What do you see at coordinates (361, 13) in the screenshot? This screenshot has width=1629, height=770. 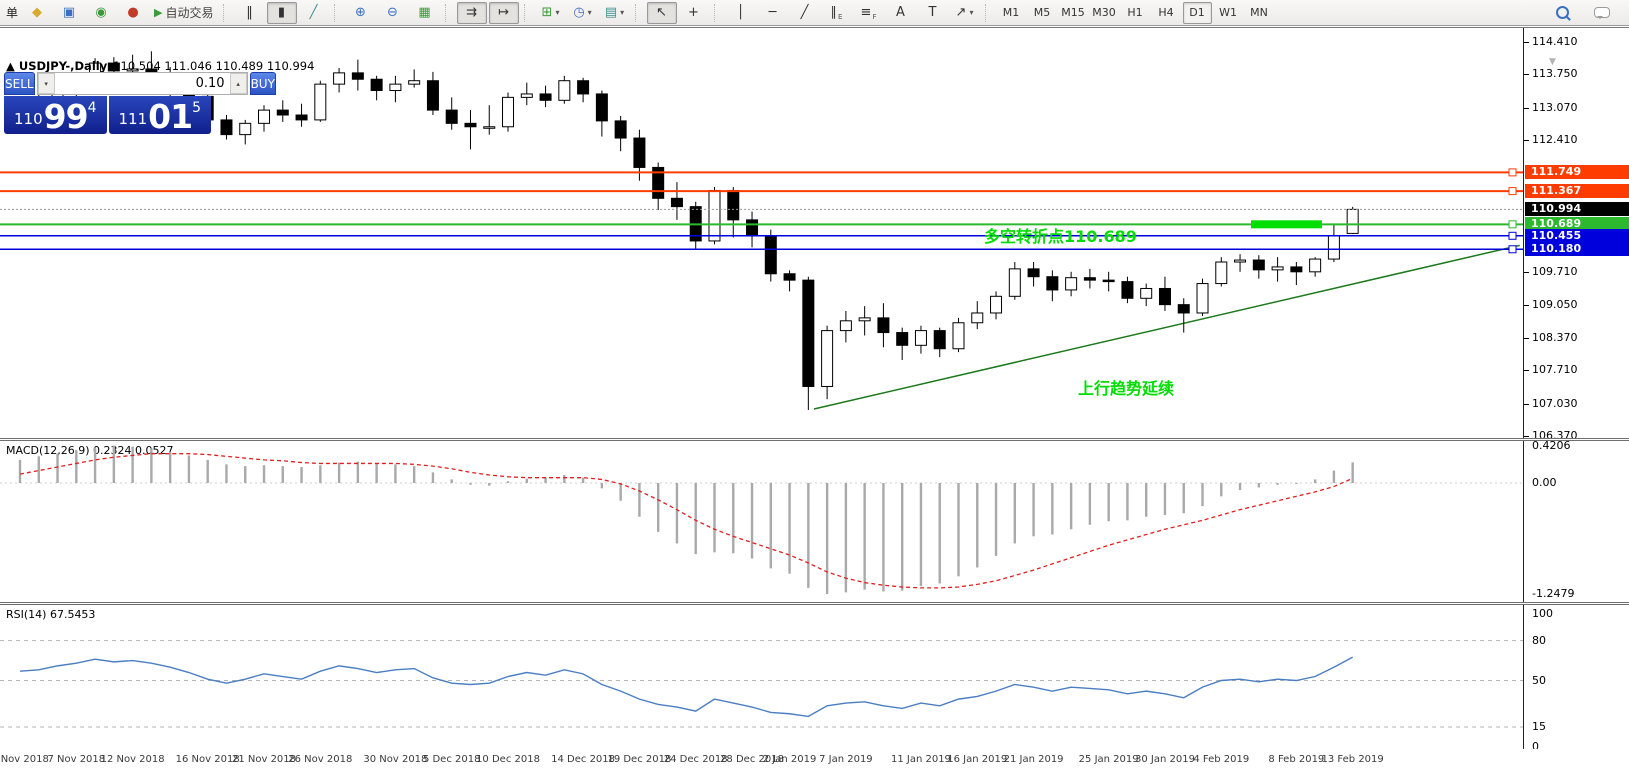 I see `zoom-in-button: ⊕` at bounding box center [361, 13].